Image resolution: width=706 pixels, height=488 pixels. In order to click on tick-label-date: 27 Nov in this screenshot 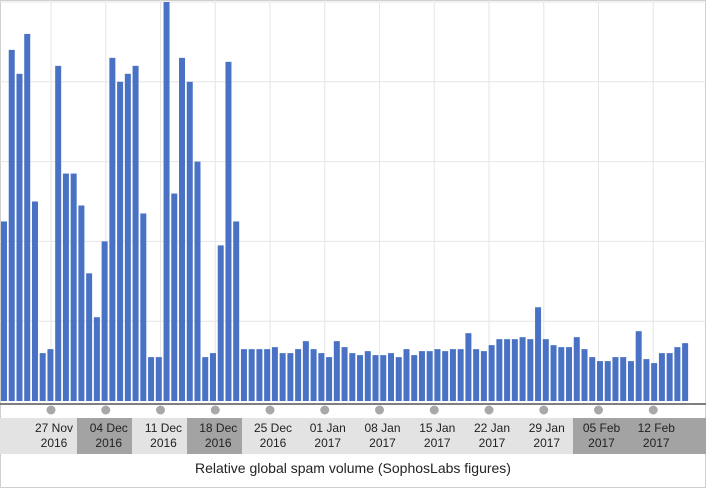, I will do `click(54, 428)`.